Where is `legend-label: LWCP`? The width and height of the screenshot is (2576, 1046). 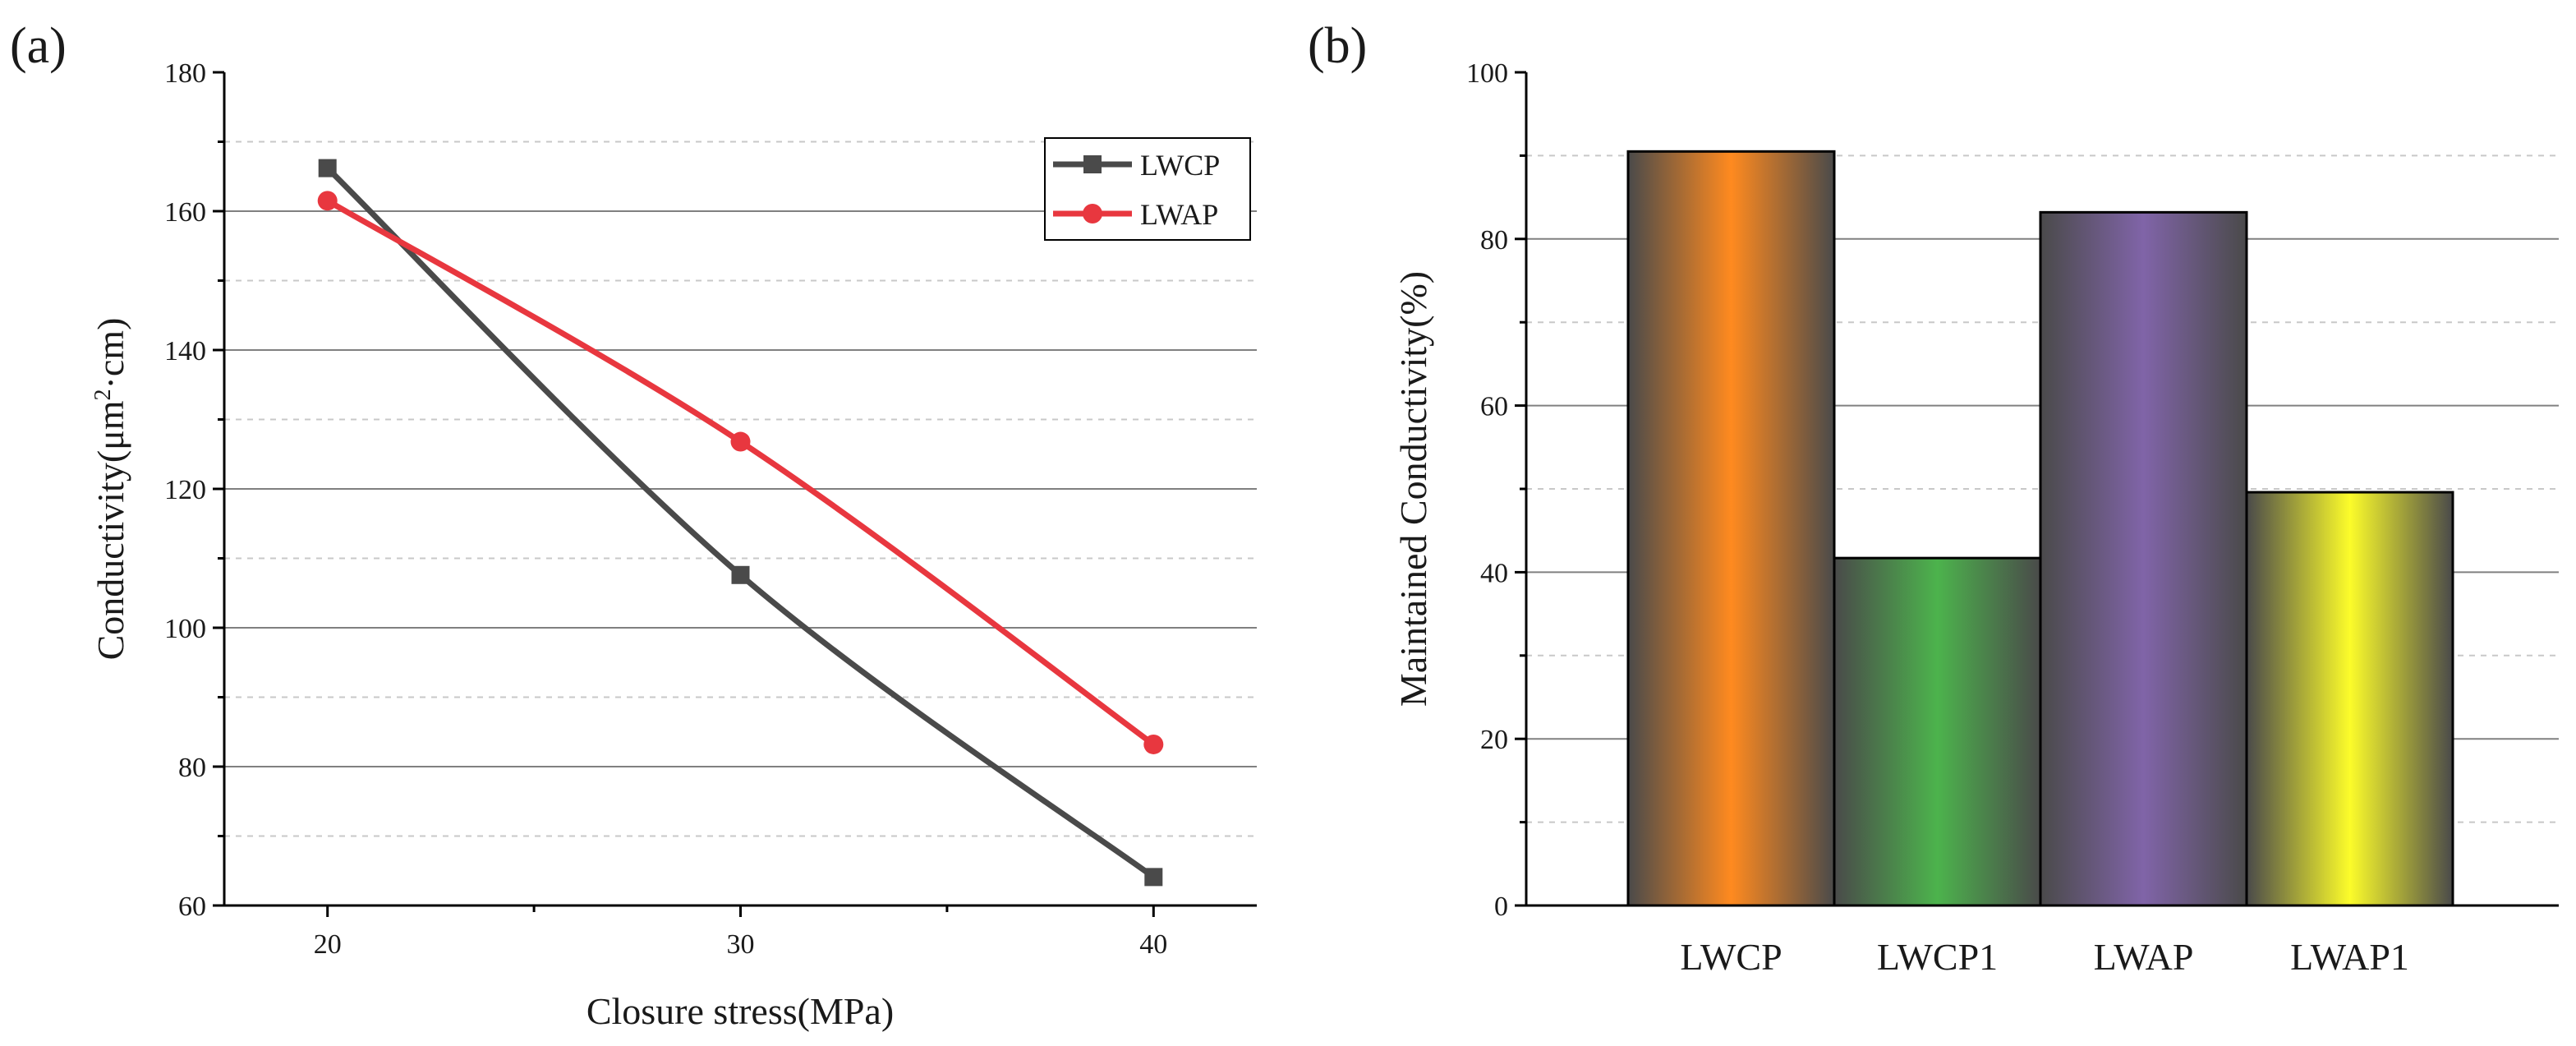
legend-label: LWCP is located at coordinates (1180, 165).